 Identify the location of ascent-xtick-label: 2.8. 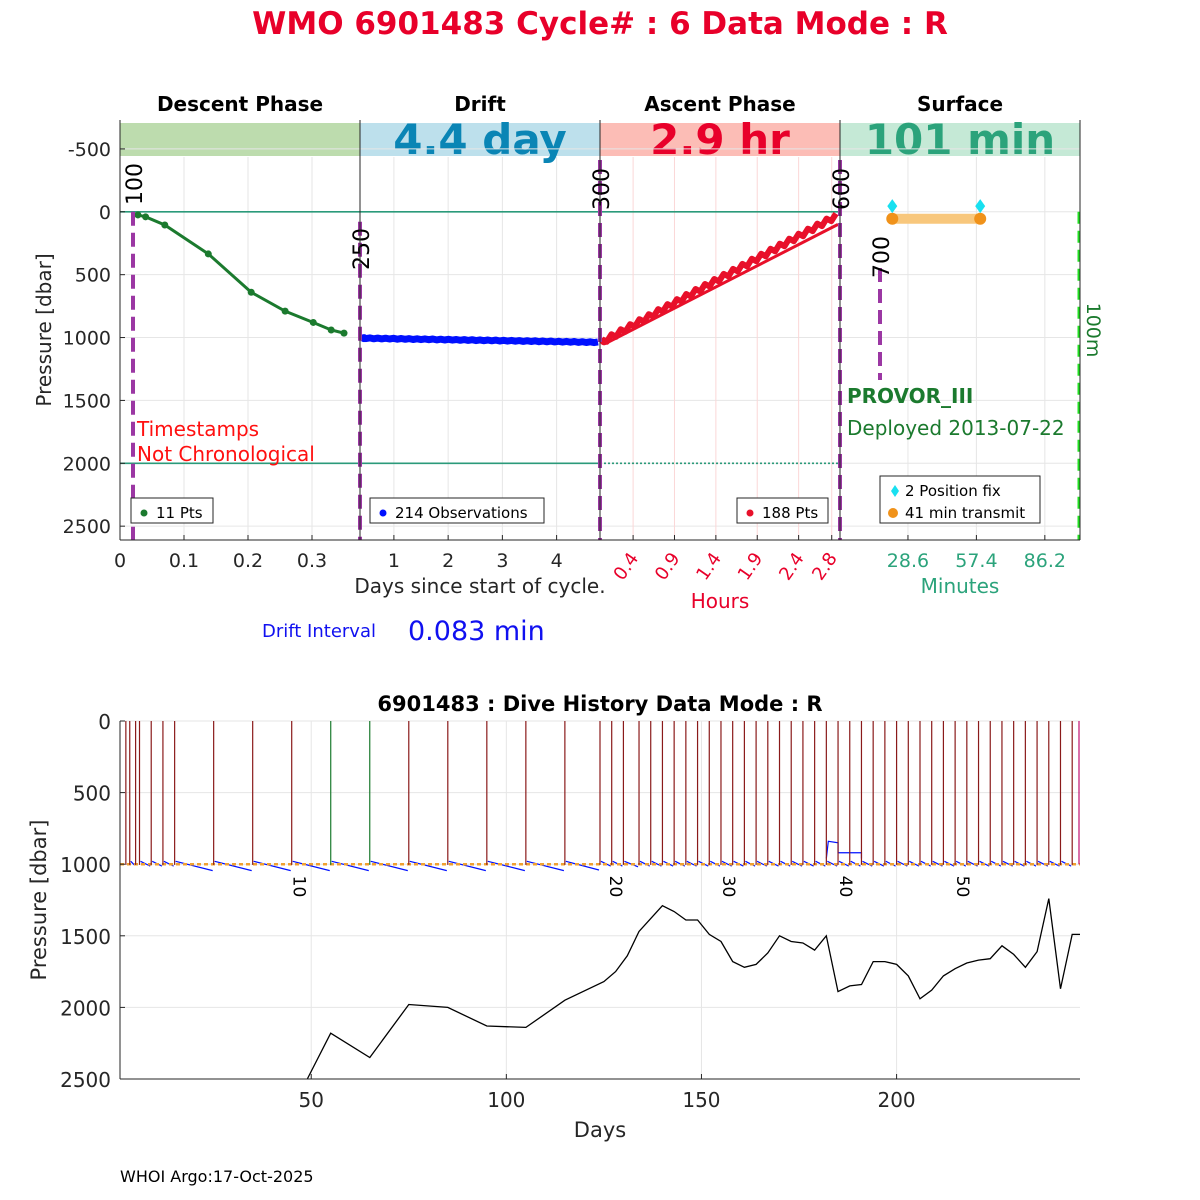
(825, 567).